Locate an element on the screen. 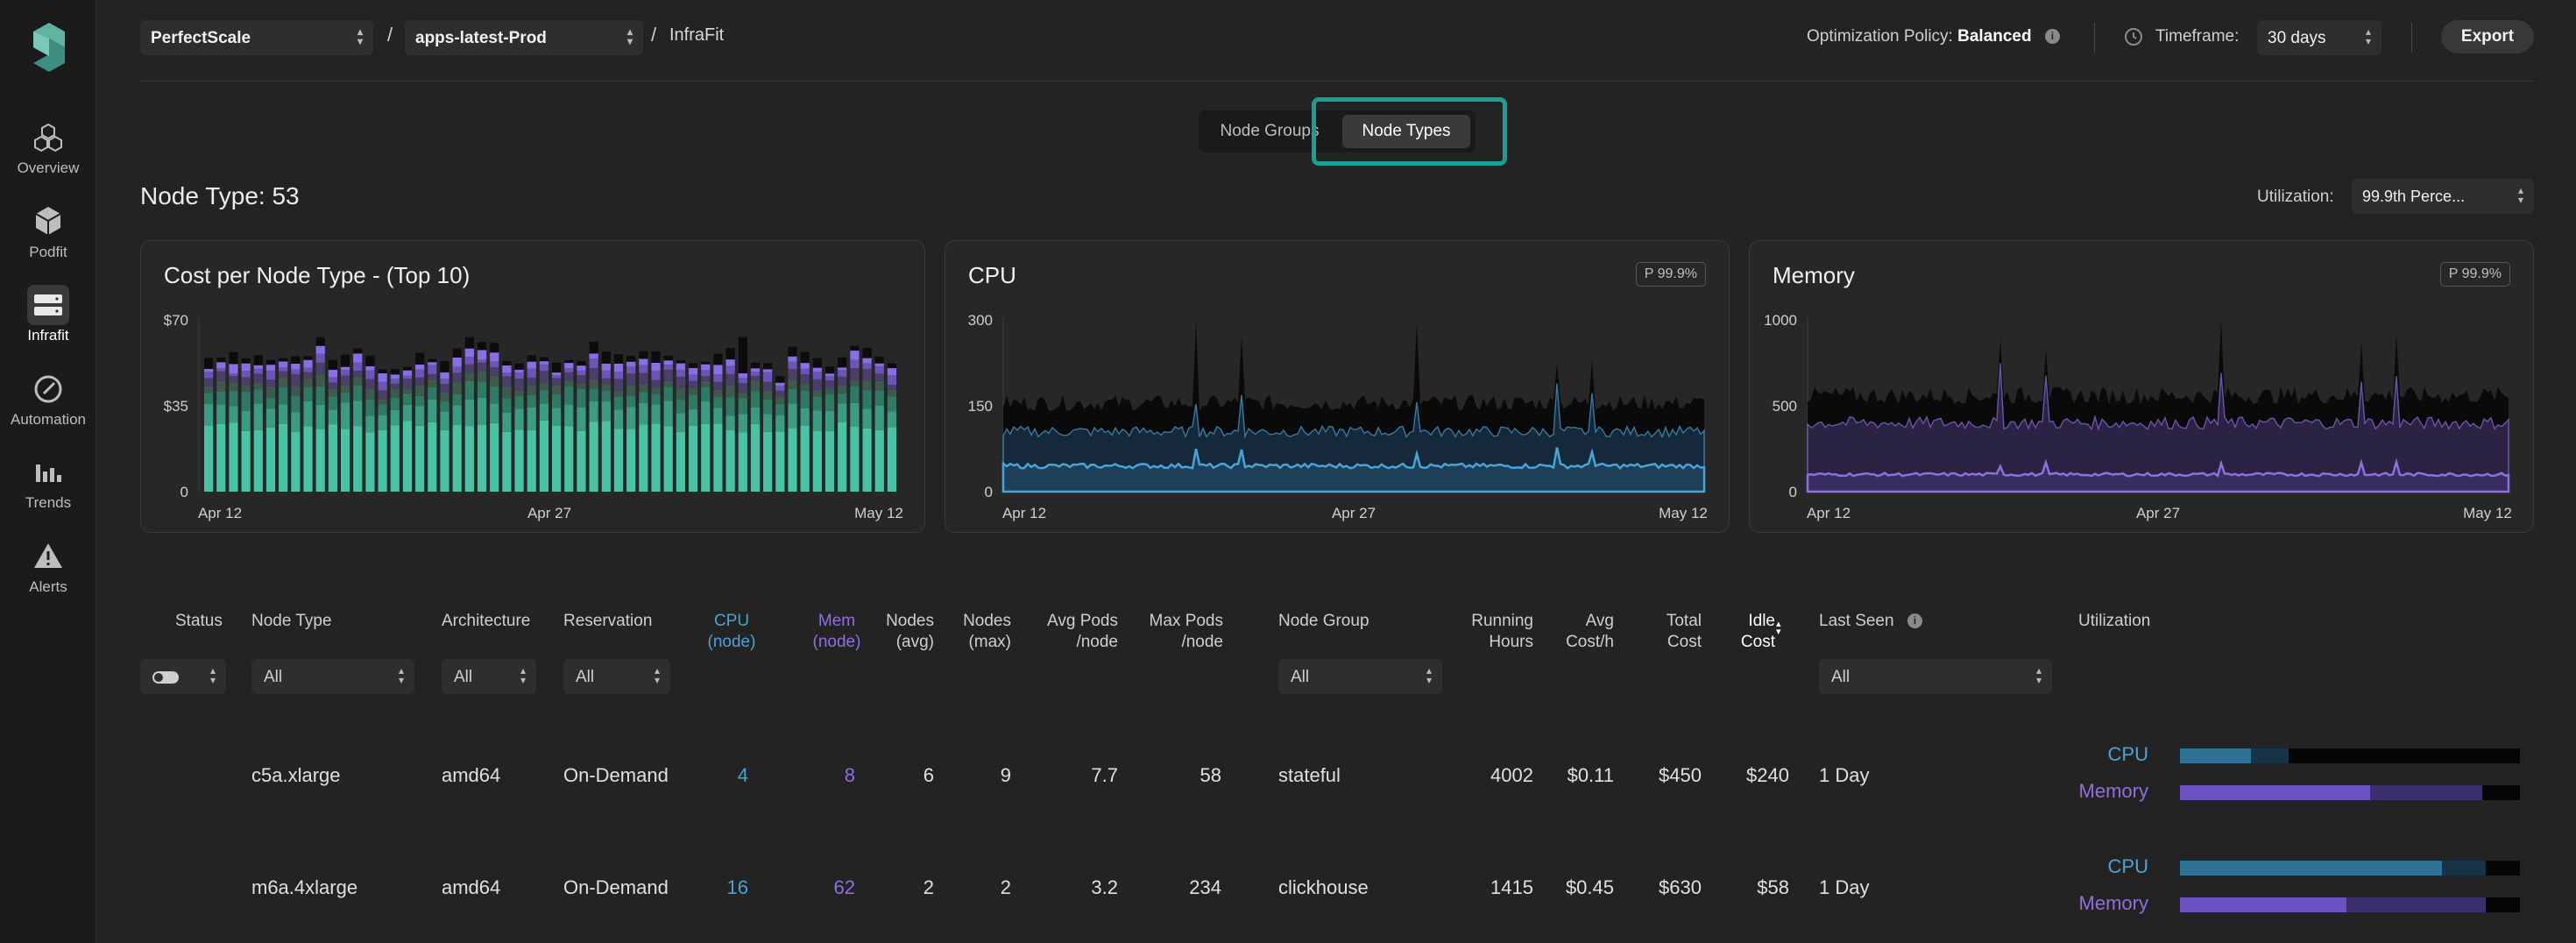 This screenshot has height=943, width=2576. col-max-pods: Max Pods /node is located at coordinates (1179, 632).